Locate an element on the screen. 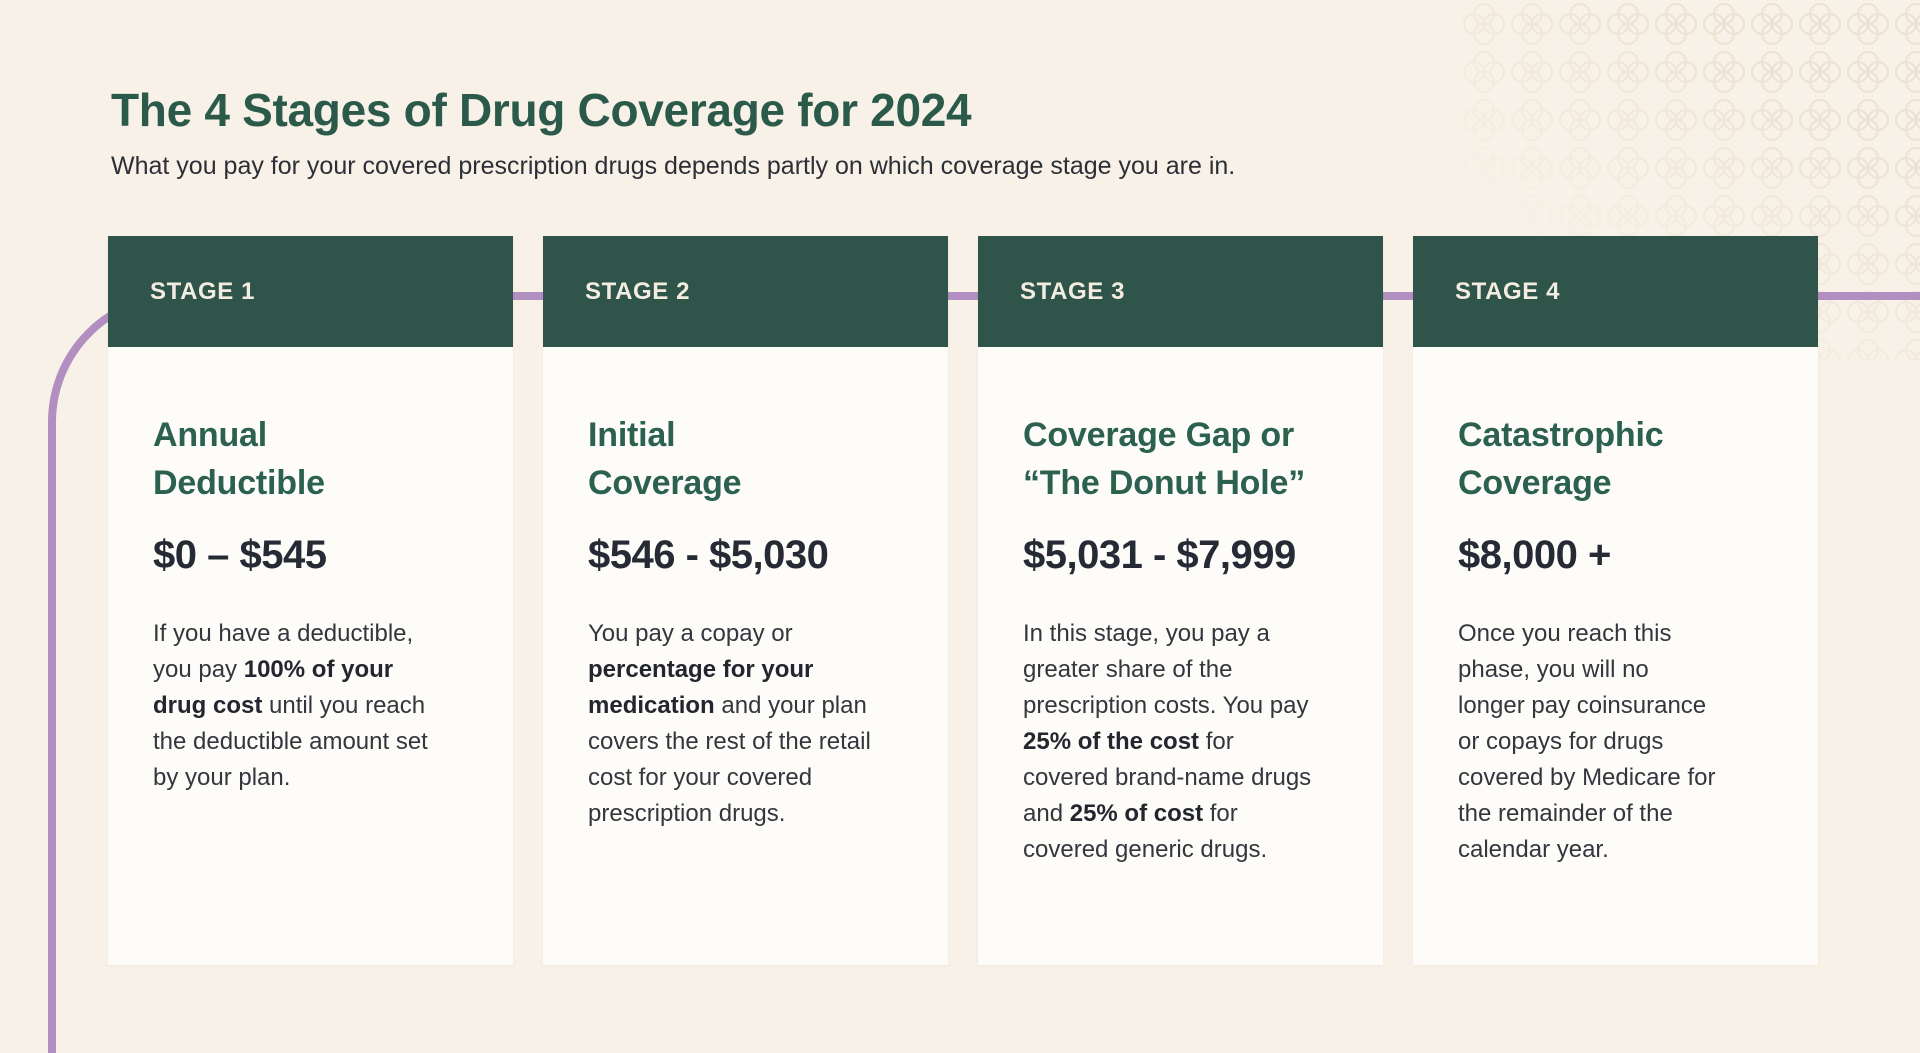 The width and height of the screenshot is (1920, 1053). stage-2-header: STAGE 2 is located at coordinates (745, 291).